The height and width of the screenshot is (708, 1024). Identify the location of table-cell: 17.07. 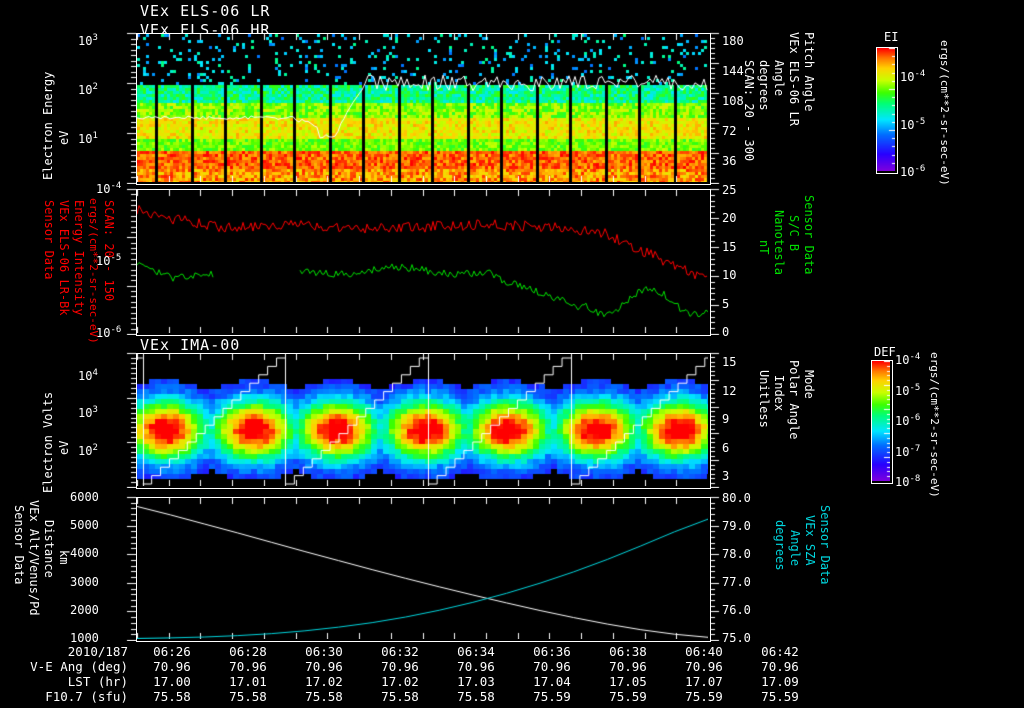
(704, 681).